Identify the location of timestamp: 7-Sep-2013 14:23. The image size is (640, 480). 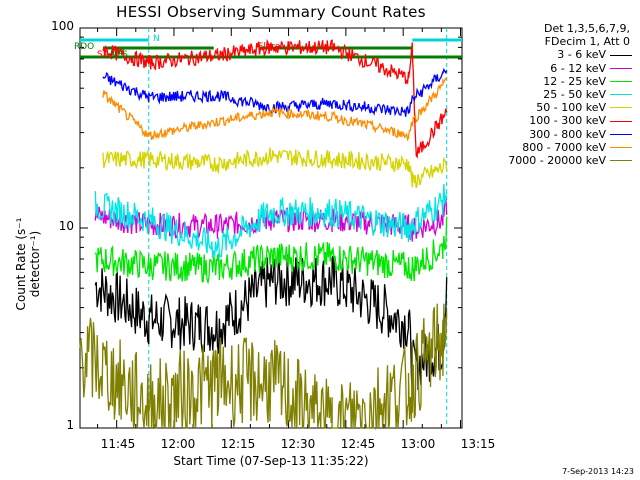
(598, 471).